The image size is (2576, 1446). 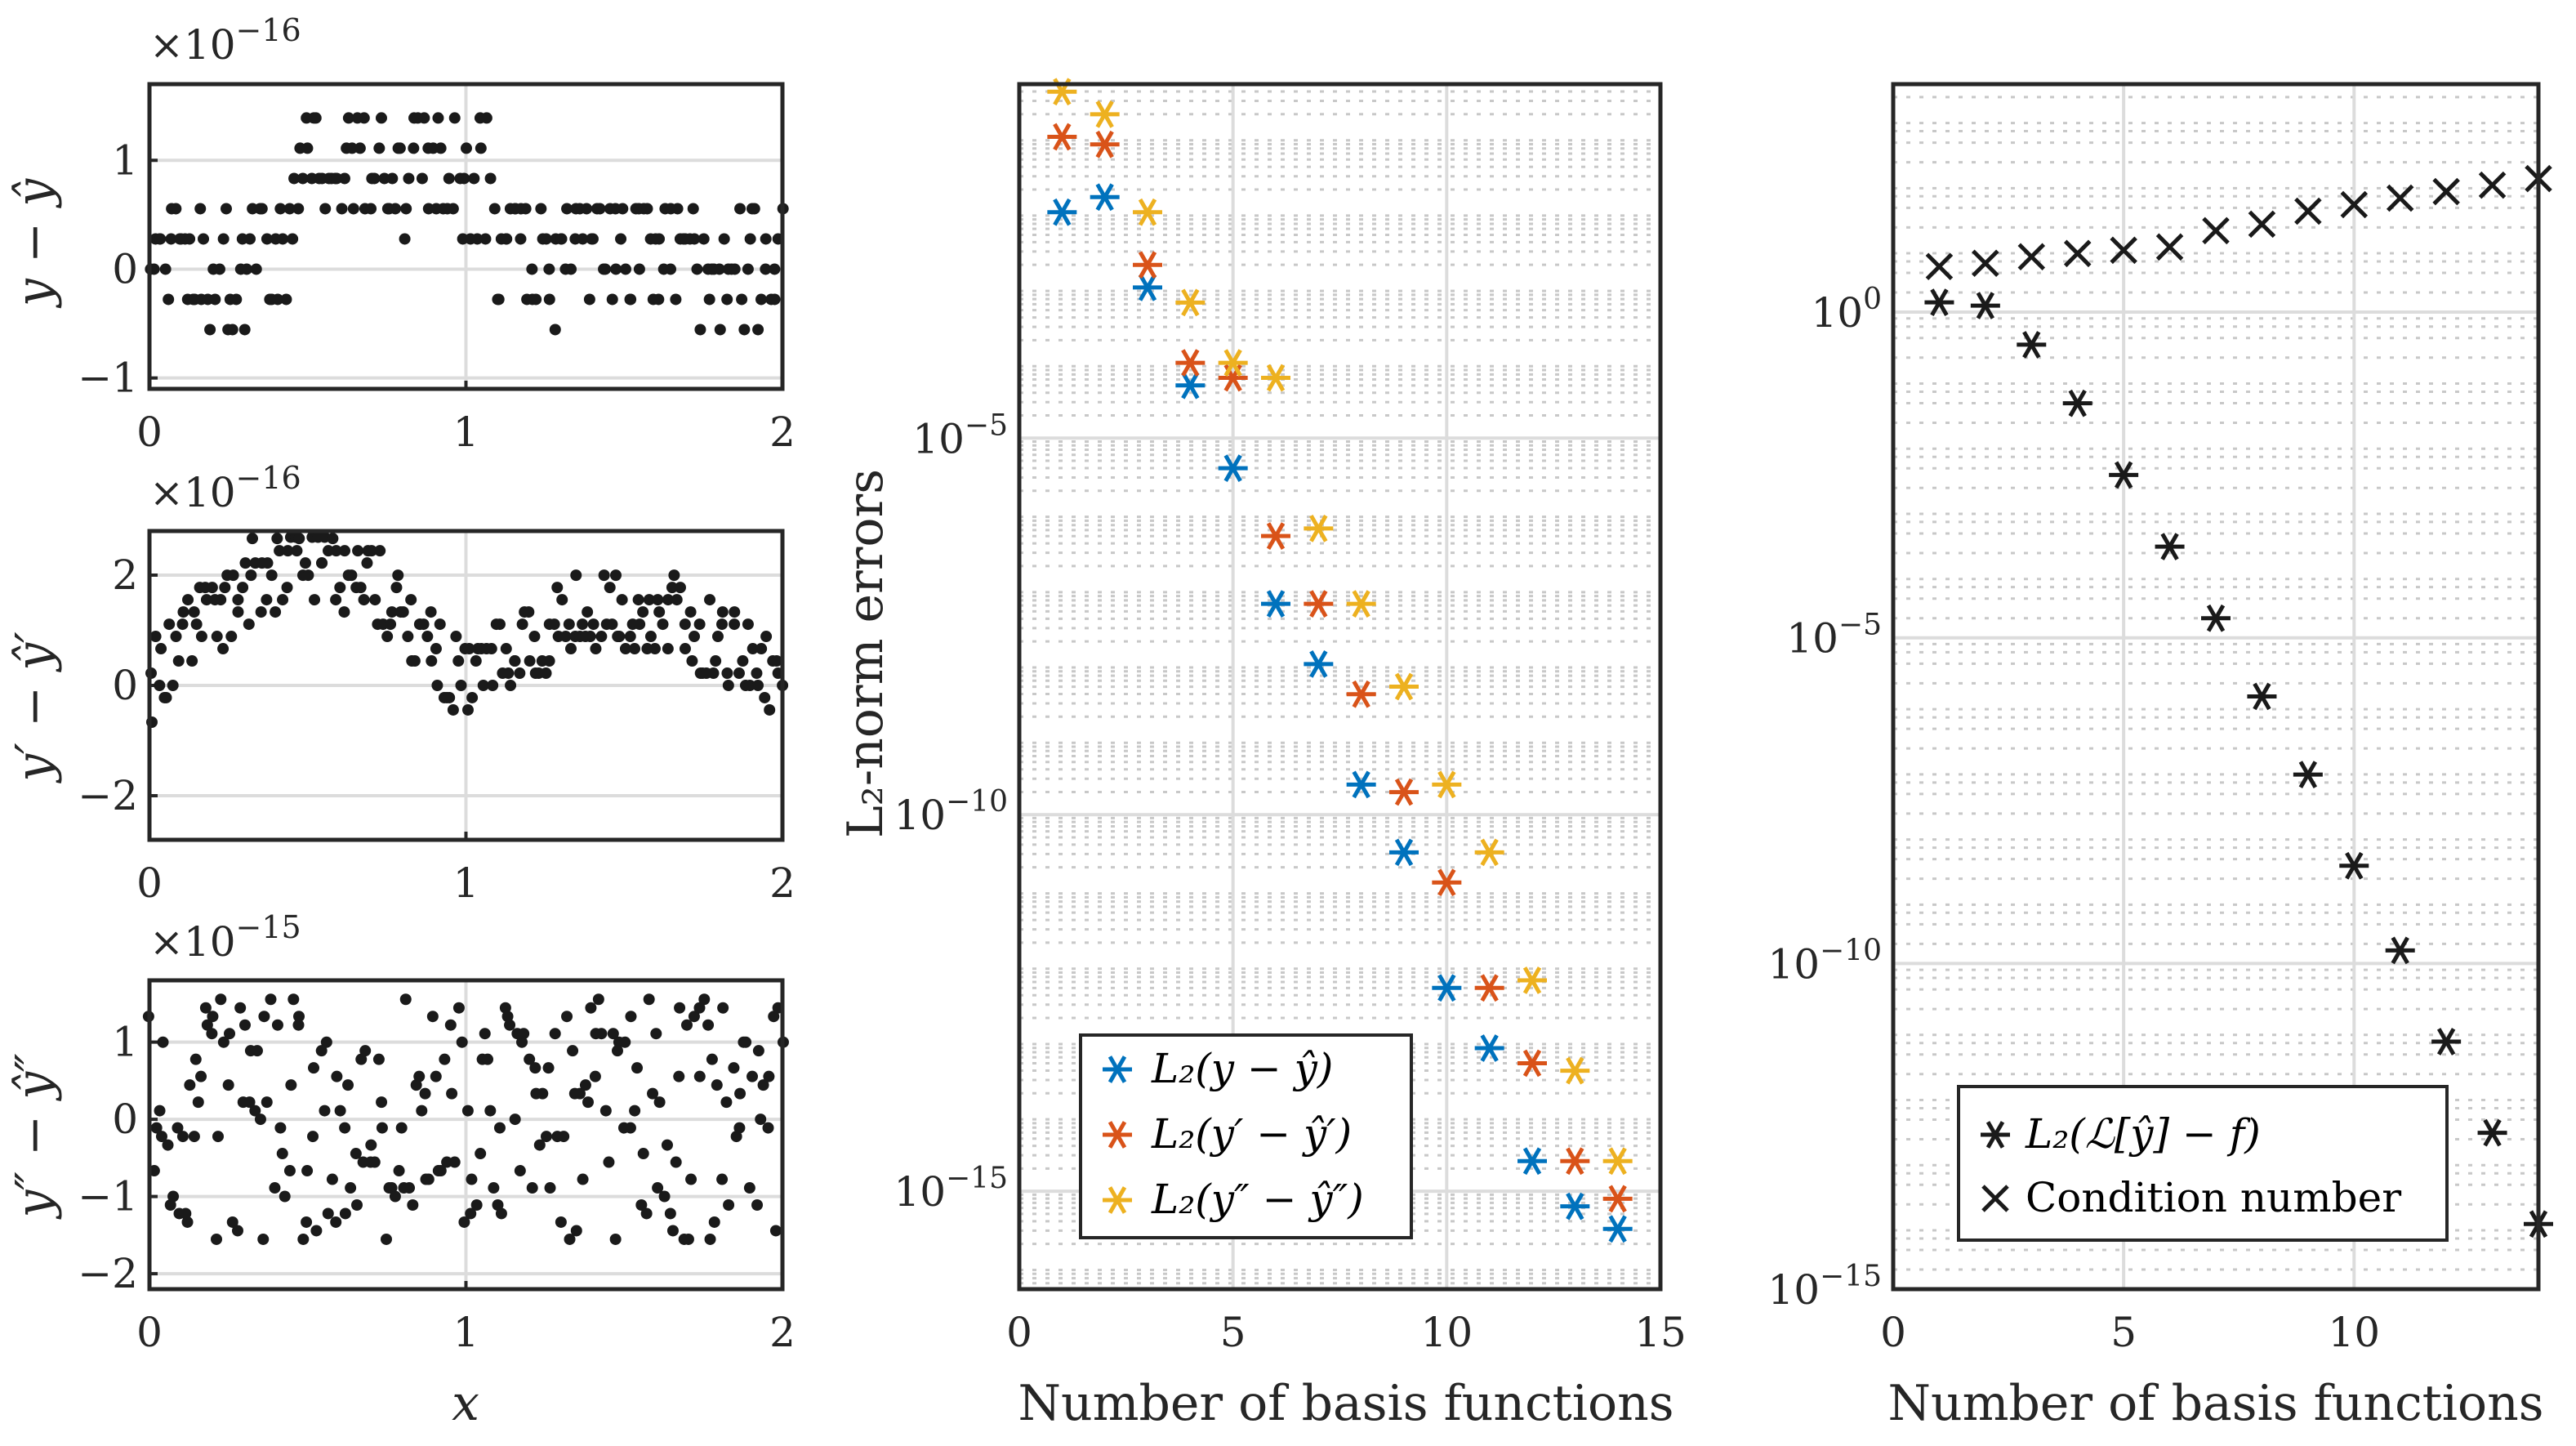 I want to click on marker-l2_errors-s0, so click(x=1532, y=1161).